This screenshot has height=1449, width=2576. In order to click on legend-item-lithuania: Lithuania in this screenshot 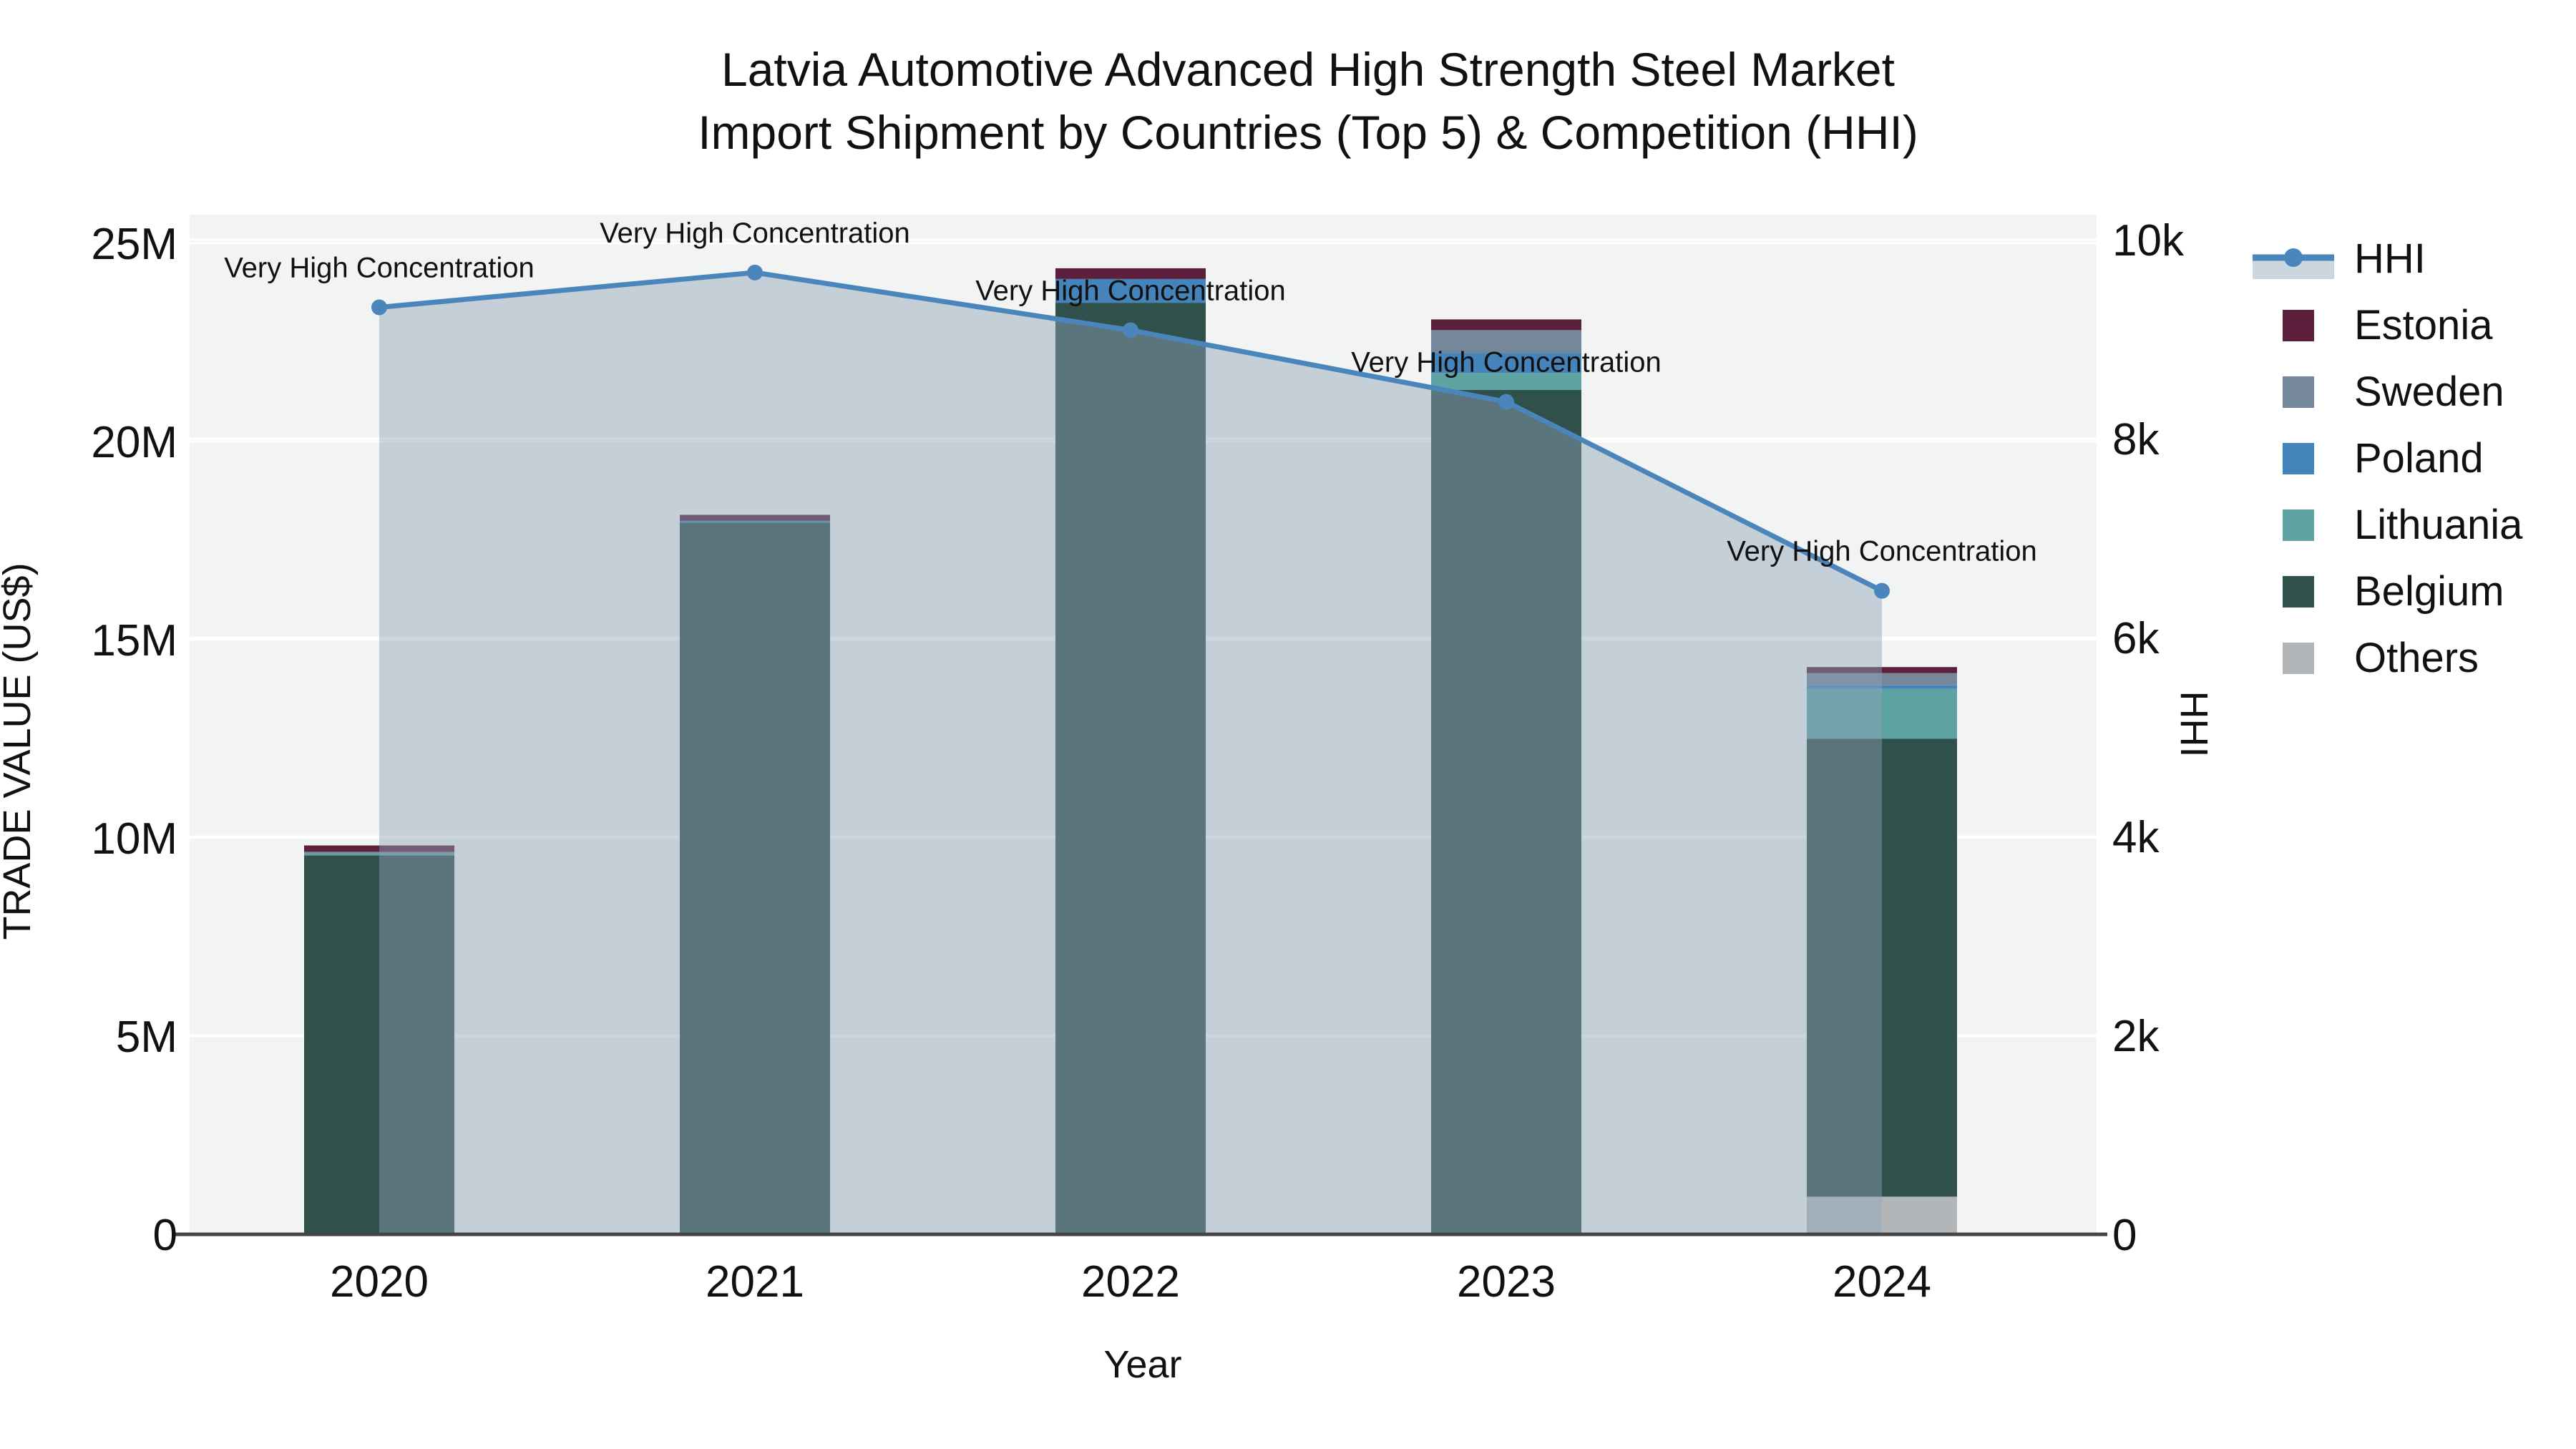, I will do `click(2403, 525)`.